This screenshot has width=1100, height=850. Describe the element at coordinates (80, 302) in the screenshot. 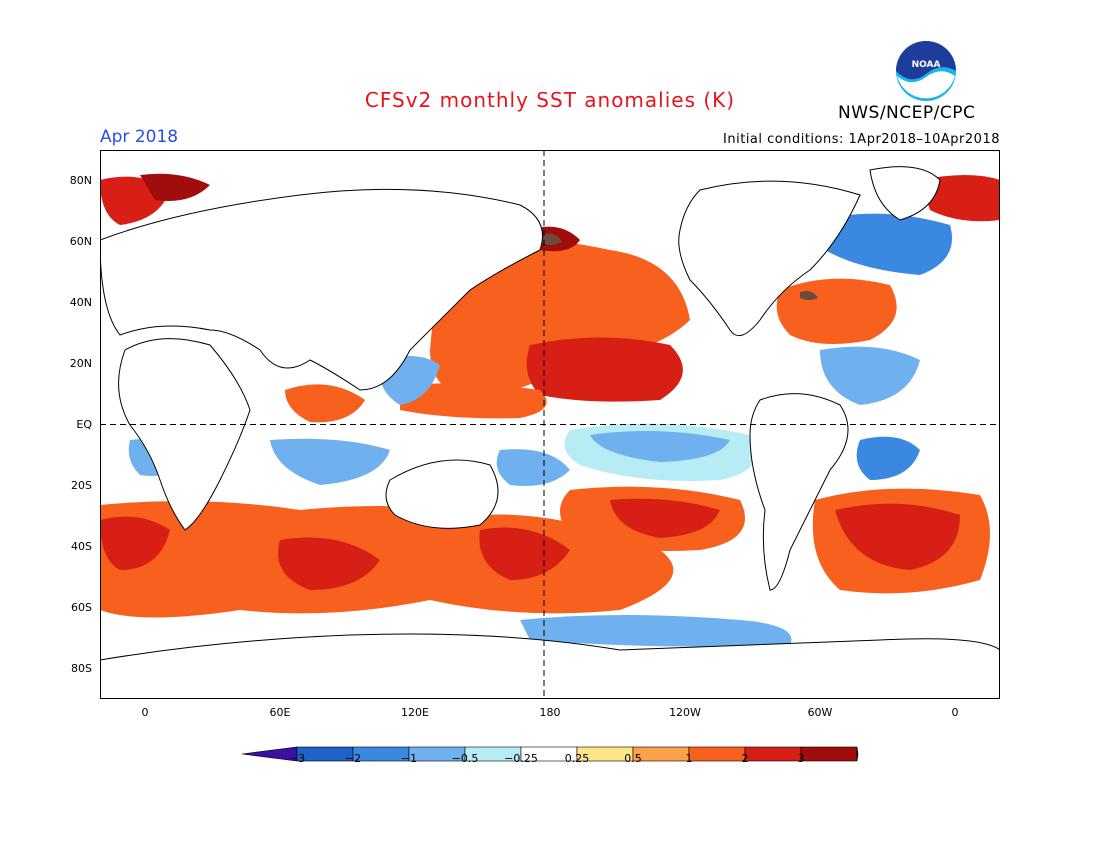

I see `latitude-label: 40N` at that location.